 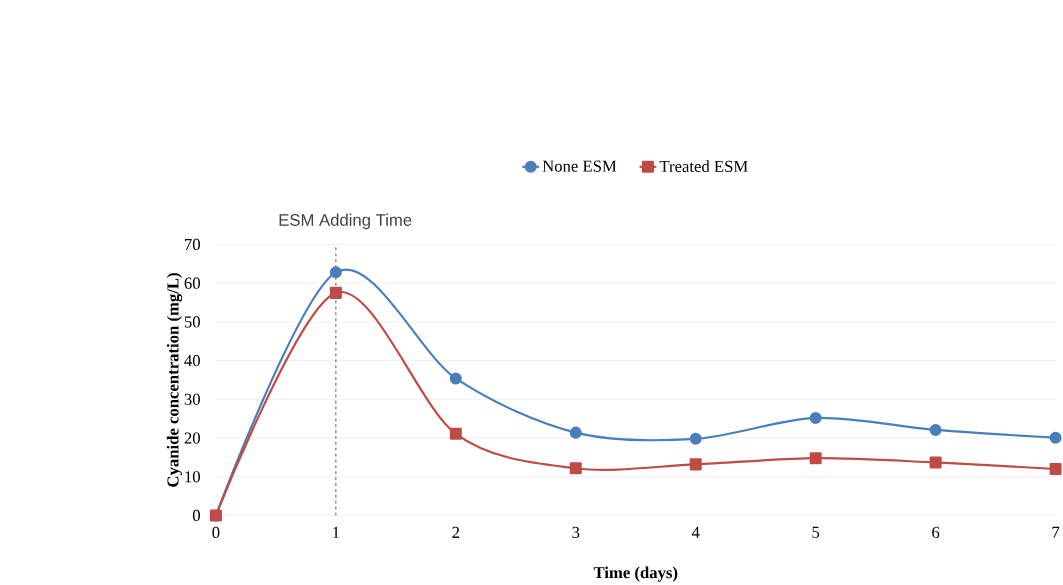 I want to click on ref-line-label: ESM Adding Time, so click(x=345, y=221).